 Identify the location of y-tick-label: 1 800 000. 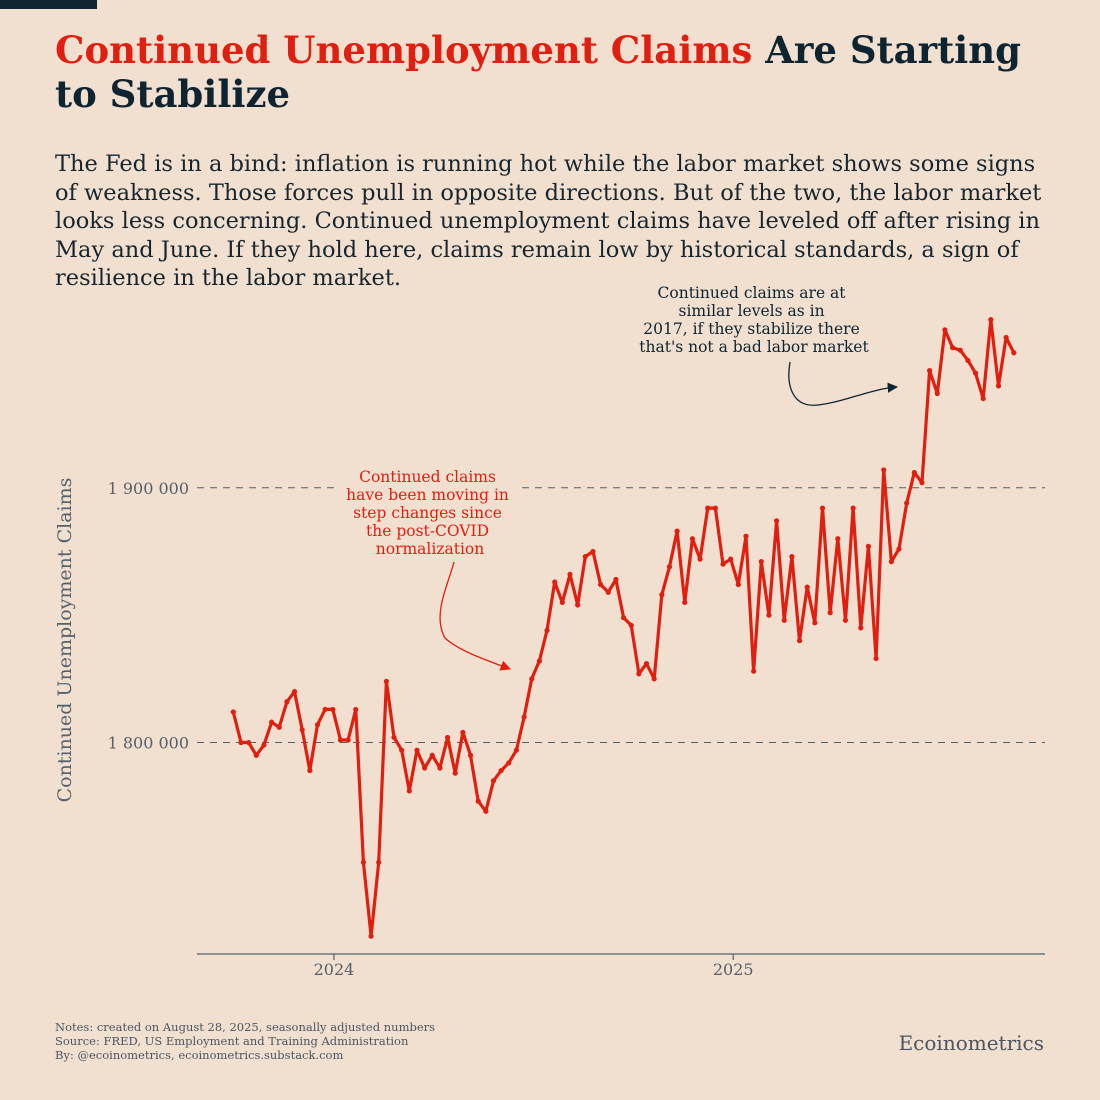
(148, 743).